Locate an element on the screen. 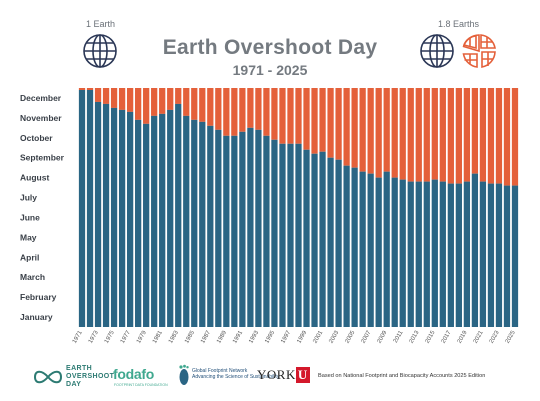 The image size is (540, 401). bar-2014 is located at coordinates (426, 254).